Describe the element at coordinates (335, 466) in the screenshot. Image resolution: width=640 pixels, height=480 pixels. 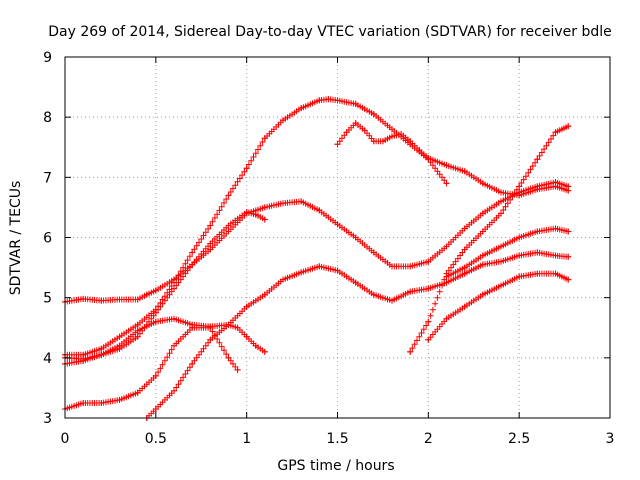
I see `x-axis-title: GPS time / hours` at that location.